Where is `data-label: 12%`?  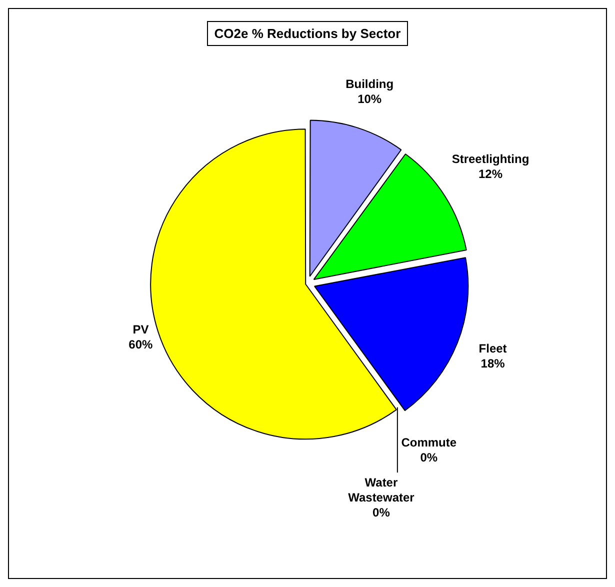 data-label: 12% is located at coordinates (490, 174).